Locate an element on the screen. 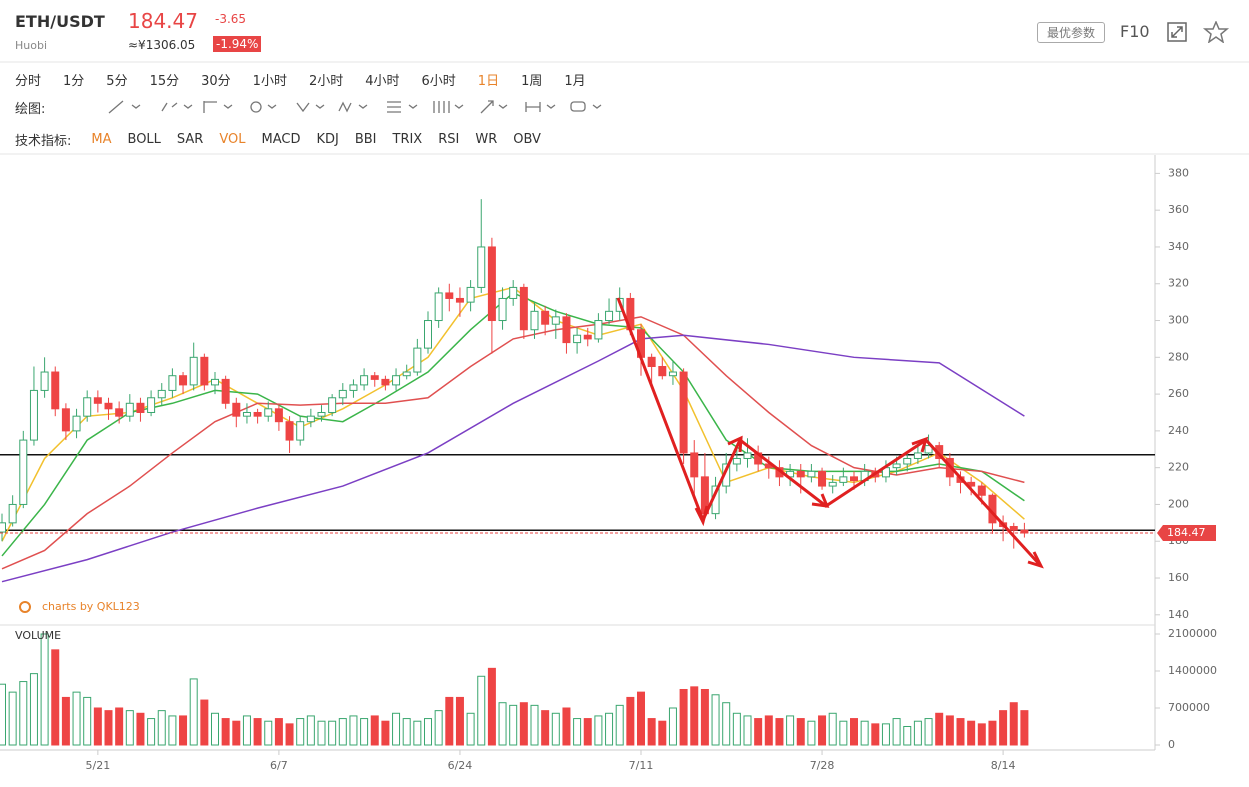 This screenshot has width=1249, height=787. indicator-tab: RSI is located at coordinates (449, 139).